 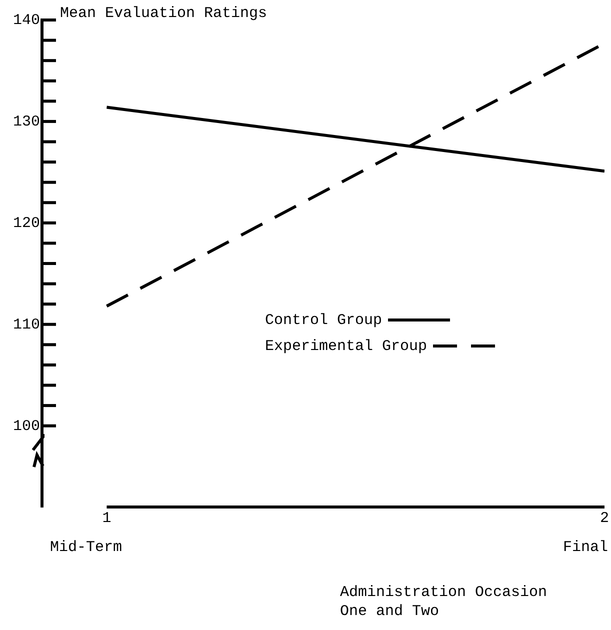 I want to click on y-tick-label: 120, so click(x=26, y=223).